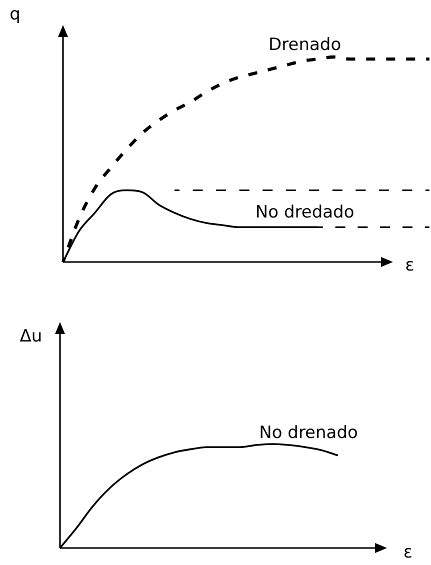 This screenshot has width=431, height=565. I want to click on y-axis-title: Δu, so click(31, 336).